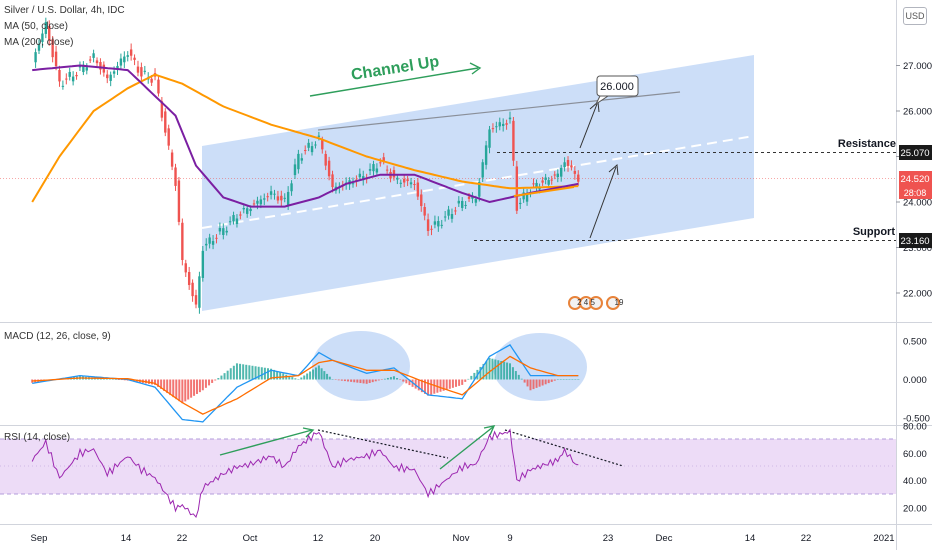 The width and height of the screenshot is (932, 553). Describe the element at coordinates (619, 302) in the screenshot. I see `event-marker-number-2: 19` at that location.